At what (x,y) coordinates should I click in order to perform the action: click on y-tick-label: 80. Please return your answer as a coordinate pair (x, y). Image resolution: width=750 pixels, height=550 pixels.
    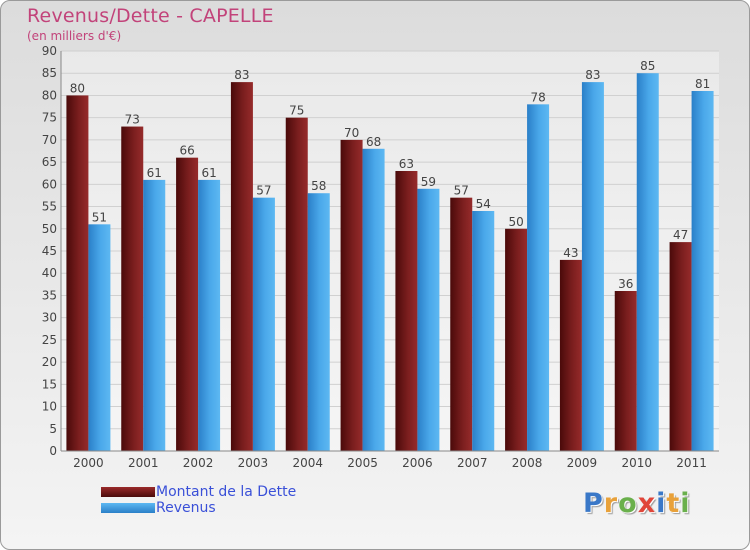
    Looking at the image, I should click on (49, 95).